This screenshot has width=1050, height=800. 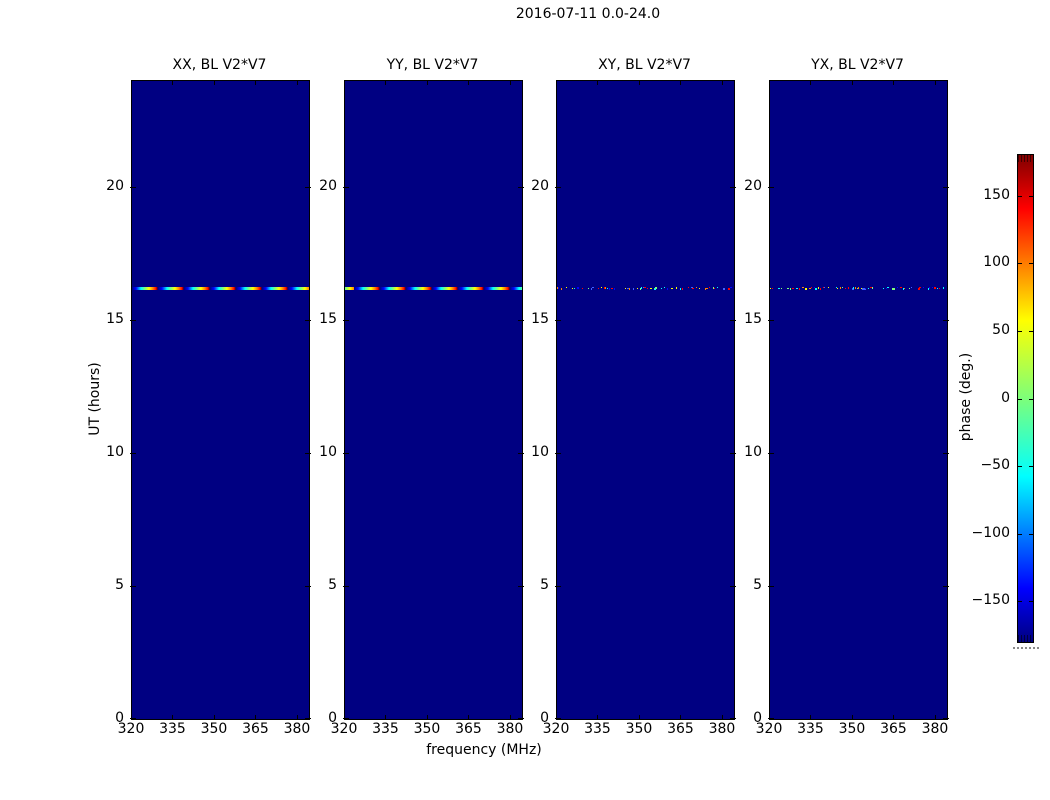 I want to click on y-tick-label: 0, so click(x=332, y=718).